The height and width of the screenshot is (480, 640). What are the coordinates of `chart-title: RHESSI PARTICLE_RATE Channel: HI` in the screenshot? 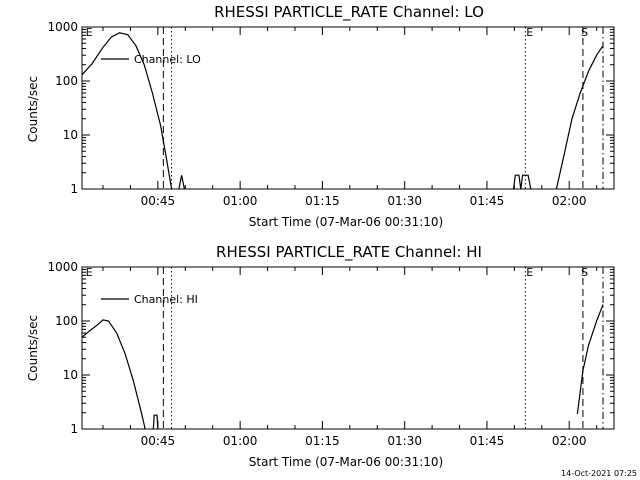 It's located at (349, 252).